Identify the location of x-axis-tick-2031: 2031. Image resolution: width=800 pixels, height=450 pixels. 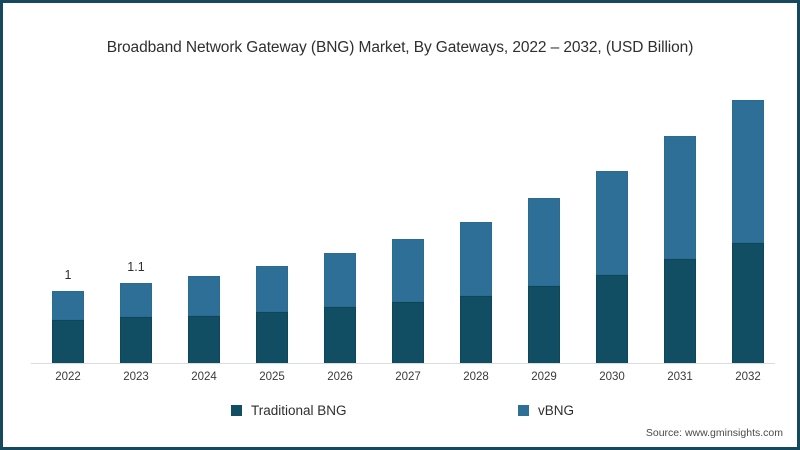
(680, 377).